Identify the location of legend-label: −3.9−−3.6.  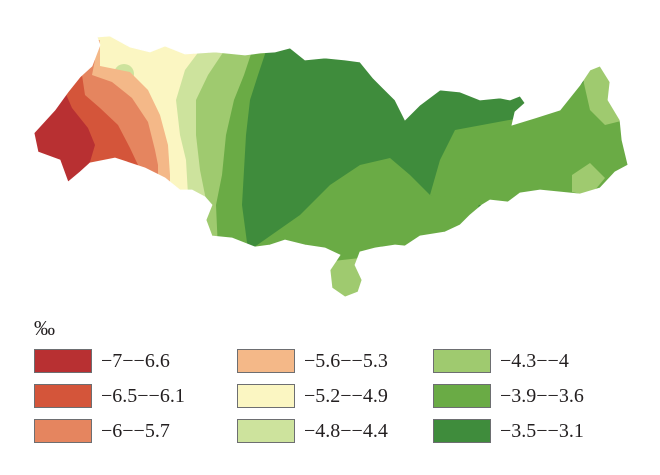
(542, 396).